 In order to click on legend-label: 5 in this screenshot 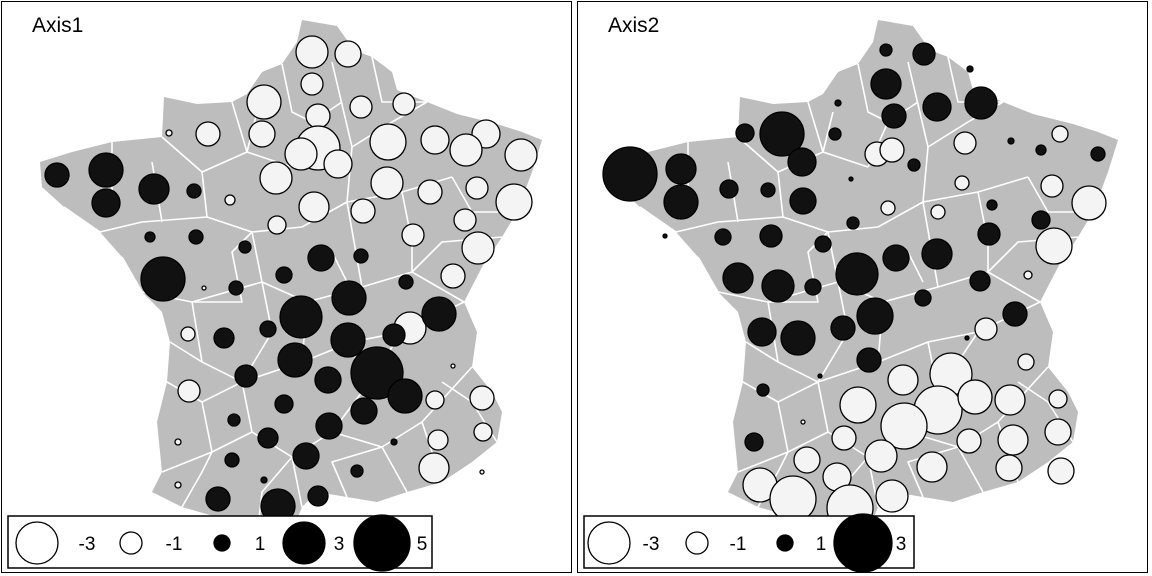, I will do `click(422, 544)`.